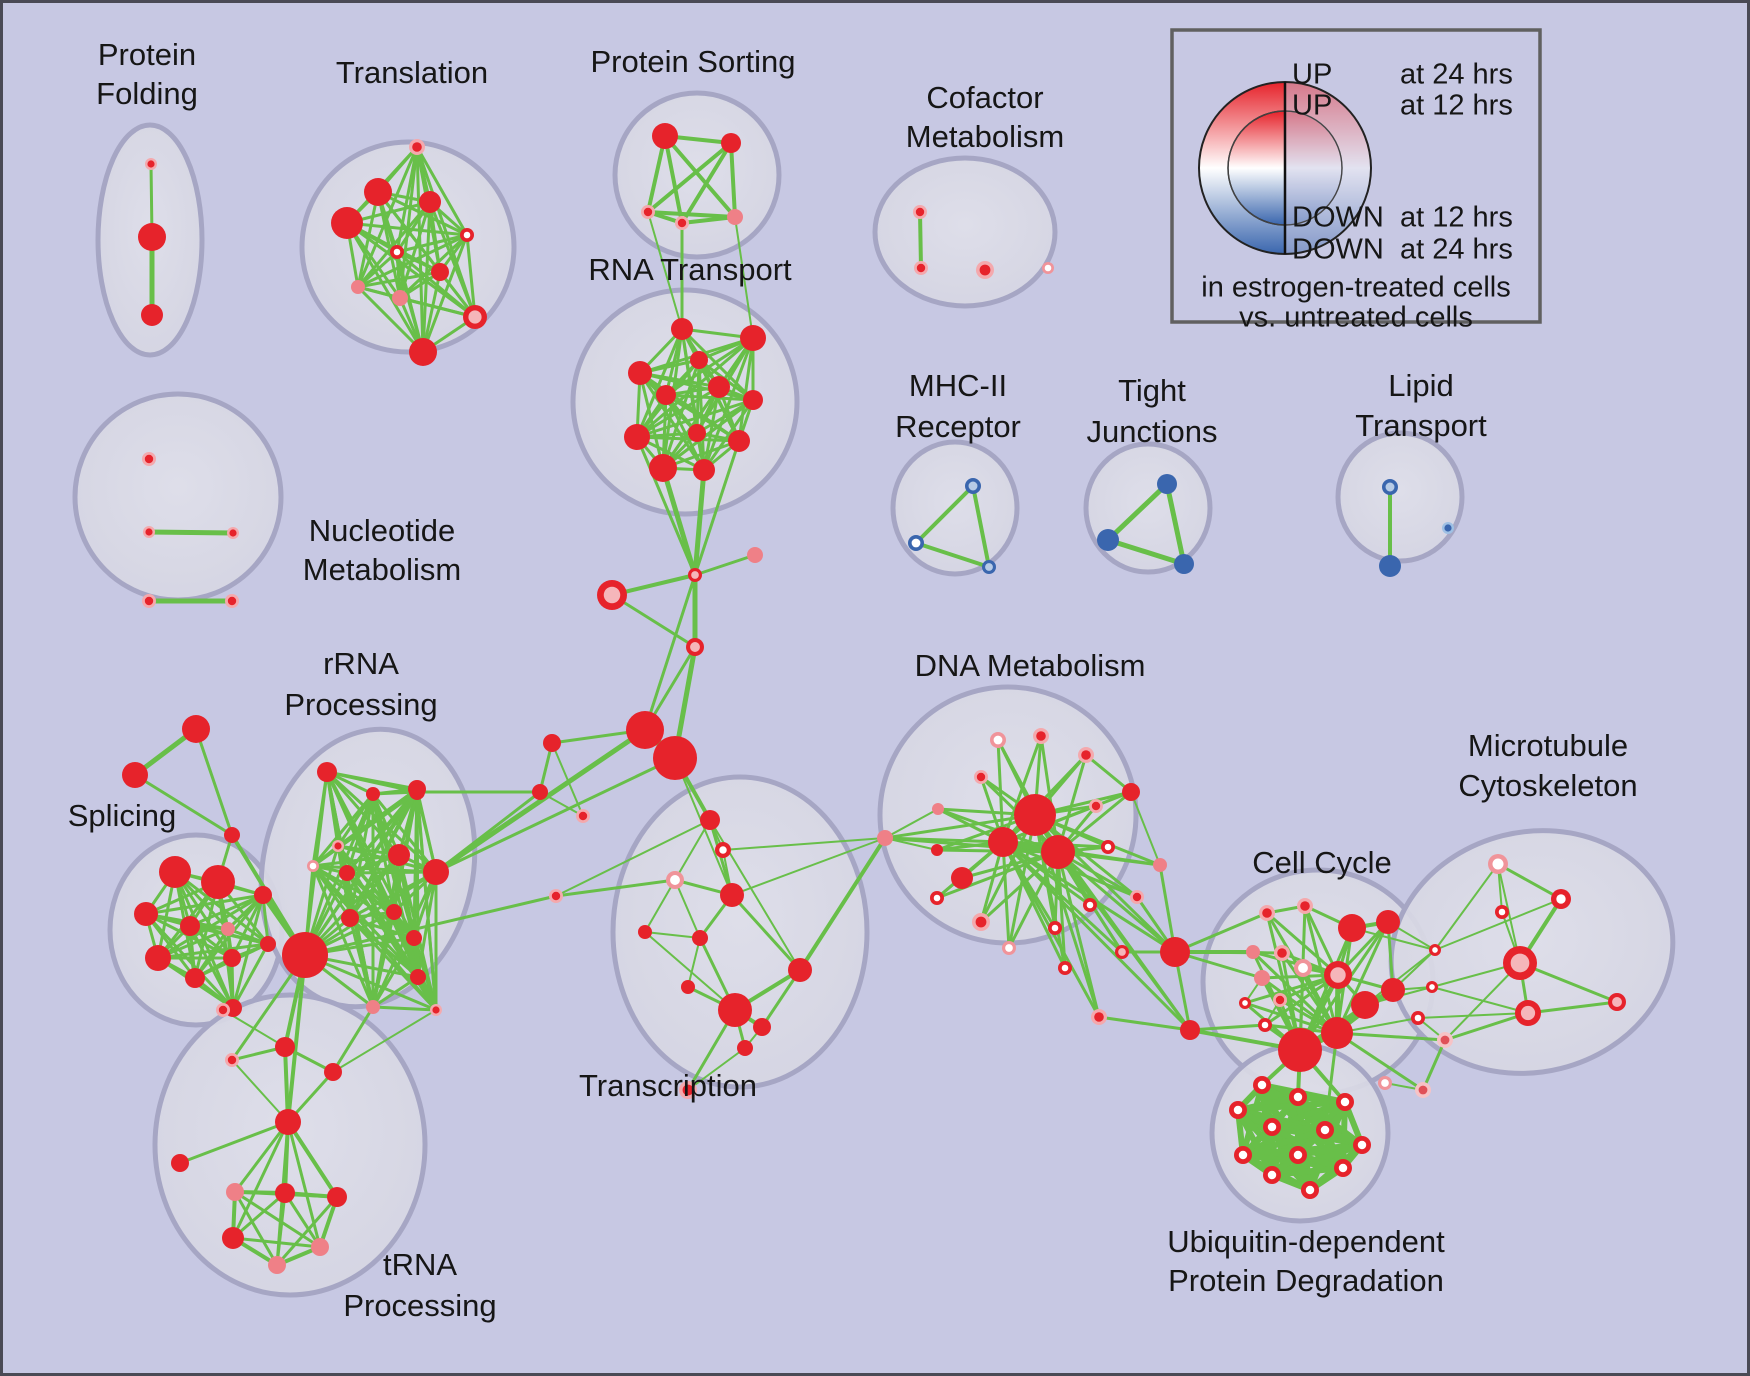 This screenshot has height=1376, width=1750. I want to click on edge-rna, so click(728, 404).